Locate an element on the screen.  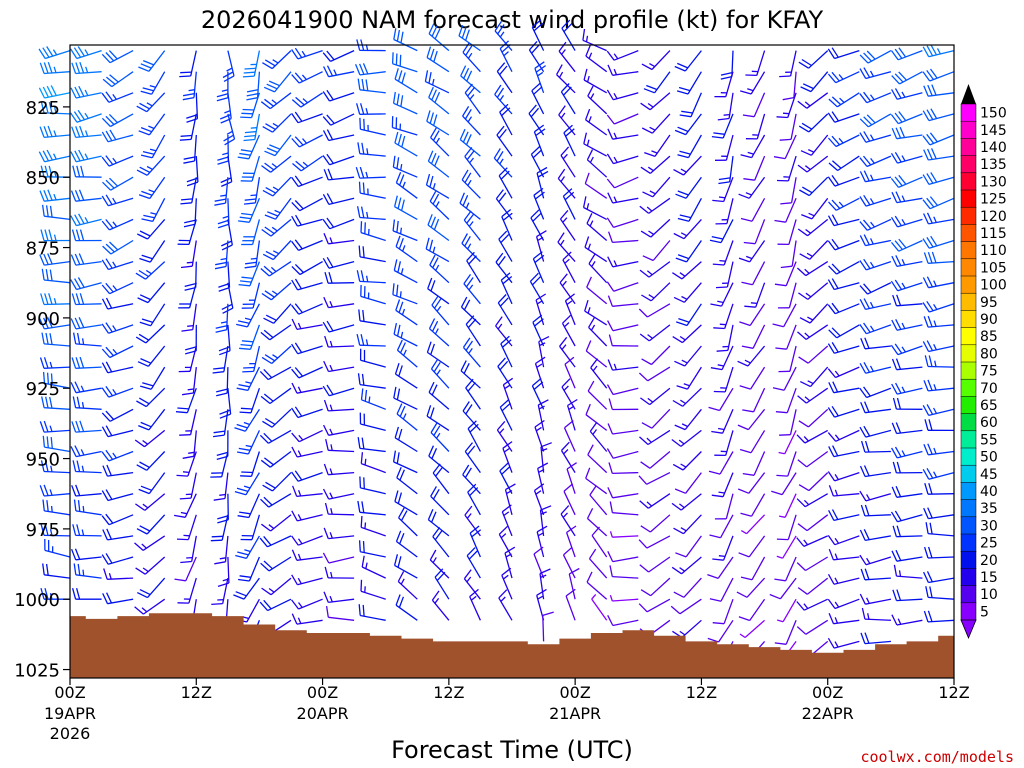
colorbar-label: 45 is located at coordinates (989, 475).